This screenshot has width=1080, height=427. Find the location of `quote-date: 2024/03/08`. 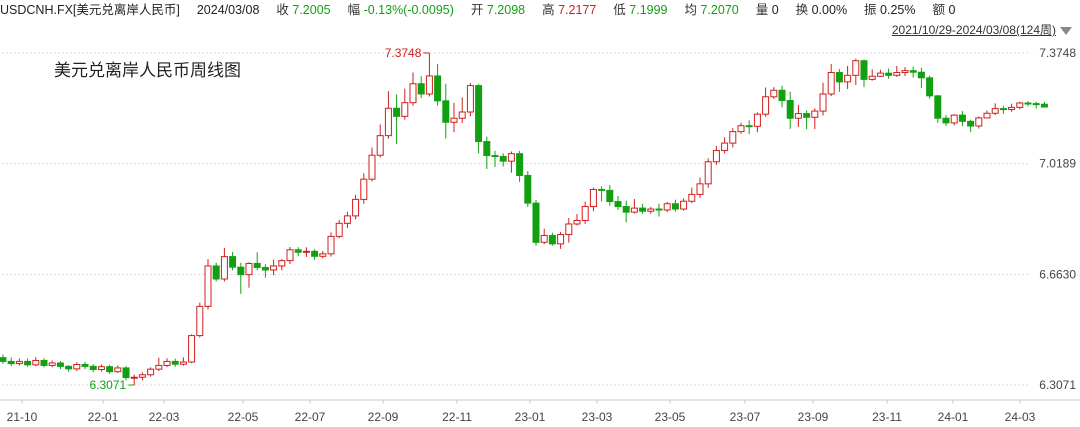

quote-date: 2024/03/08 is located at coordinates (228, 10).